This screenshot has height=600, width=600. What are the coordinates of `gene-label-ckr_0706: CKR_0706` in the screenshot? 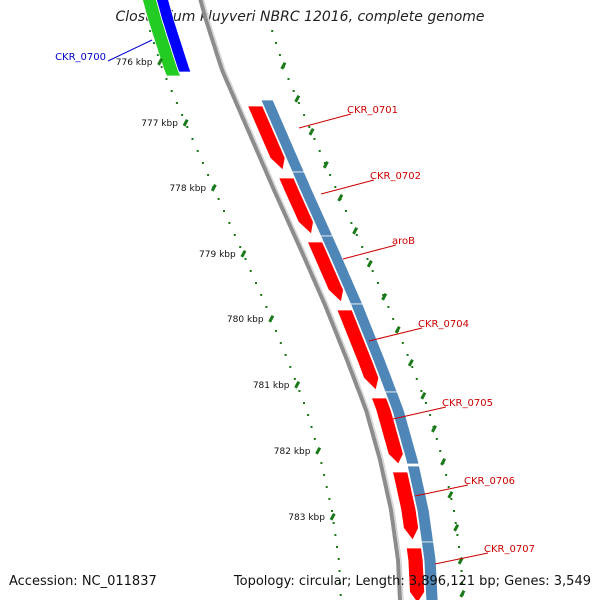 It's located at (489, 481).